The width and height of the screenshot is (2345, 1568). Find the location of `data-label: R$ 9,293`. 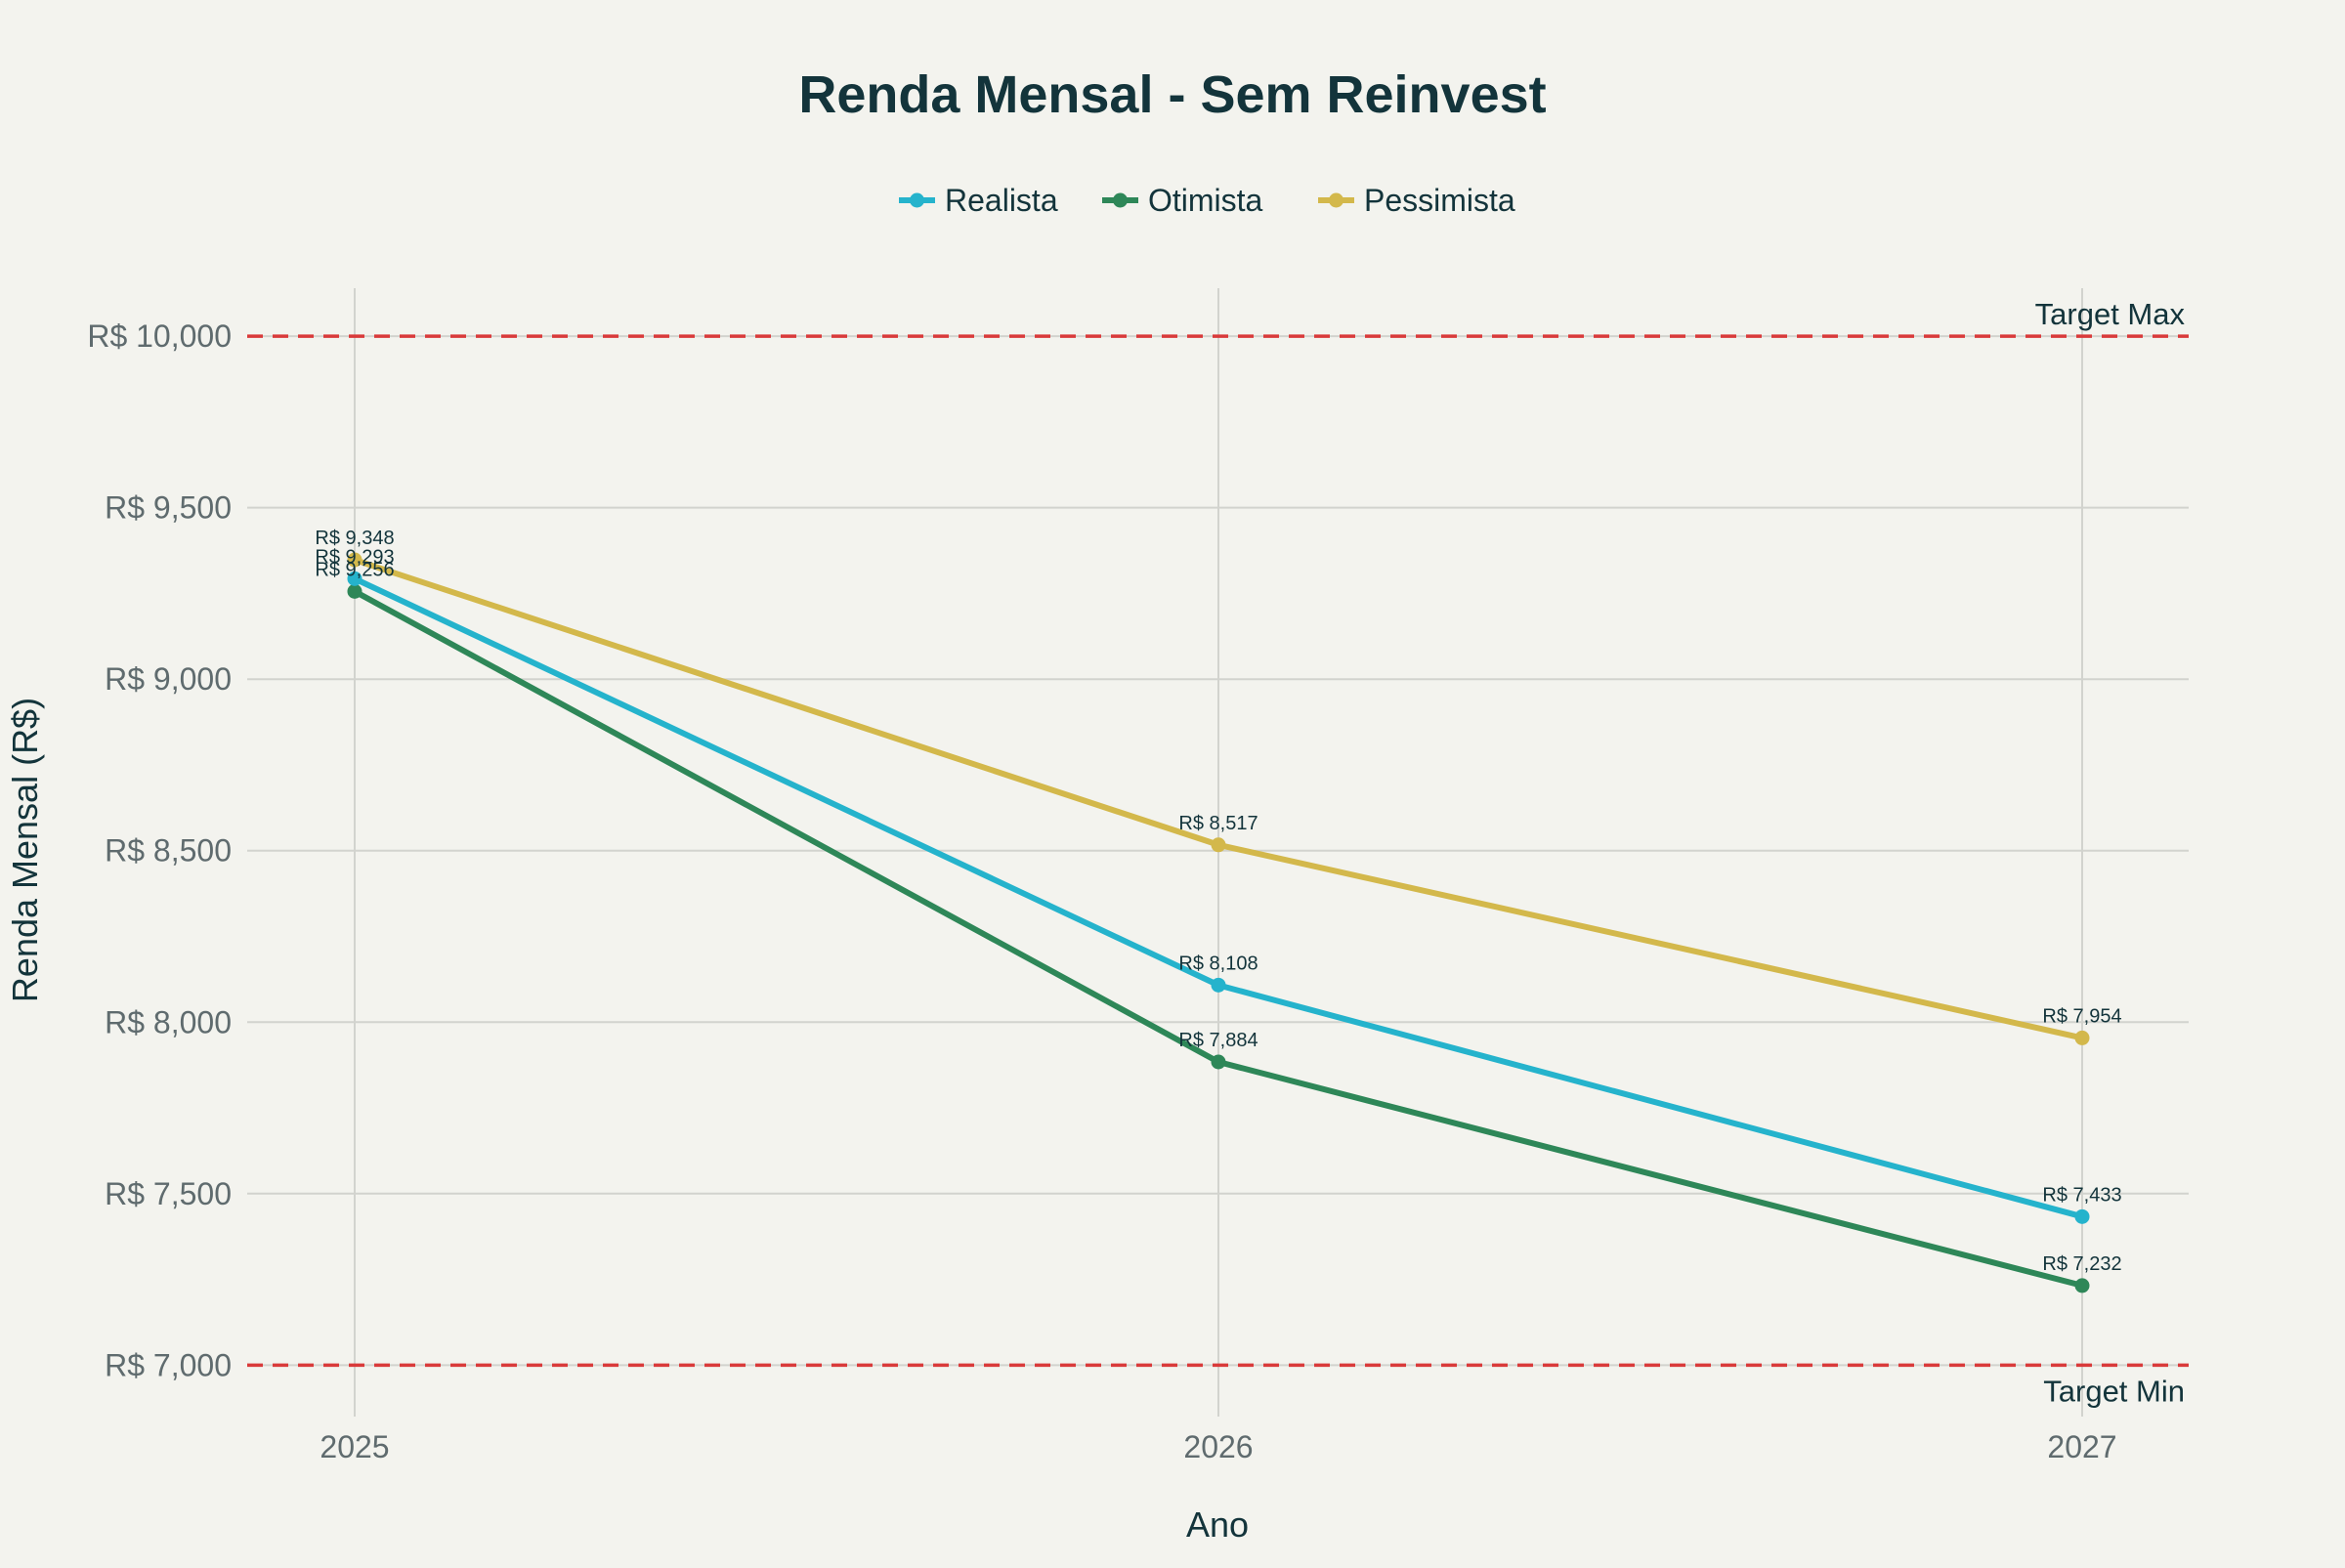

data-label: R$ 9,293 is located at coordinates (354, 557).